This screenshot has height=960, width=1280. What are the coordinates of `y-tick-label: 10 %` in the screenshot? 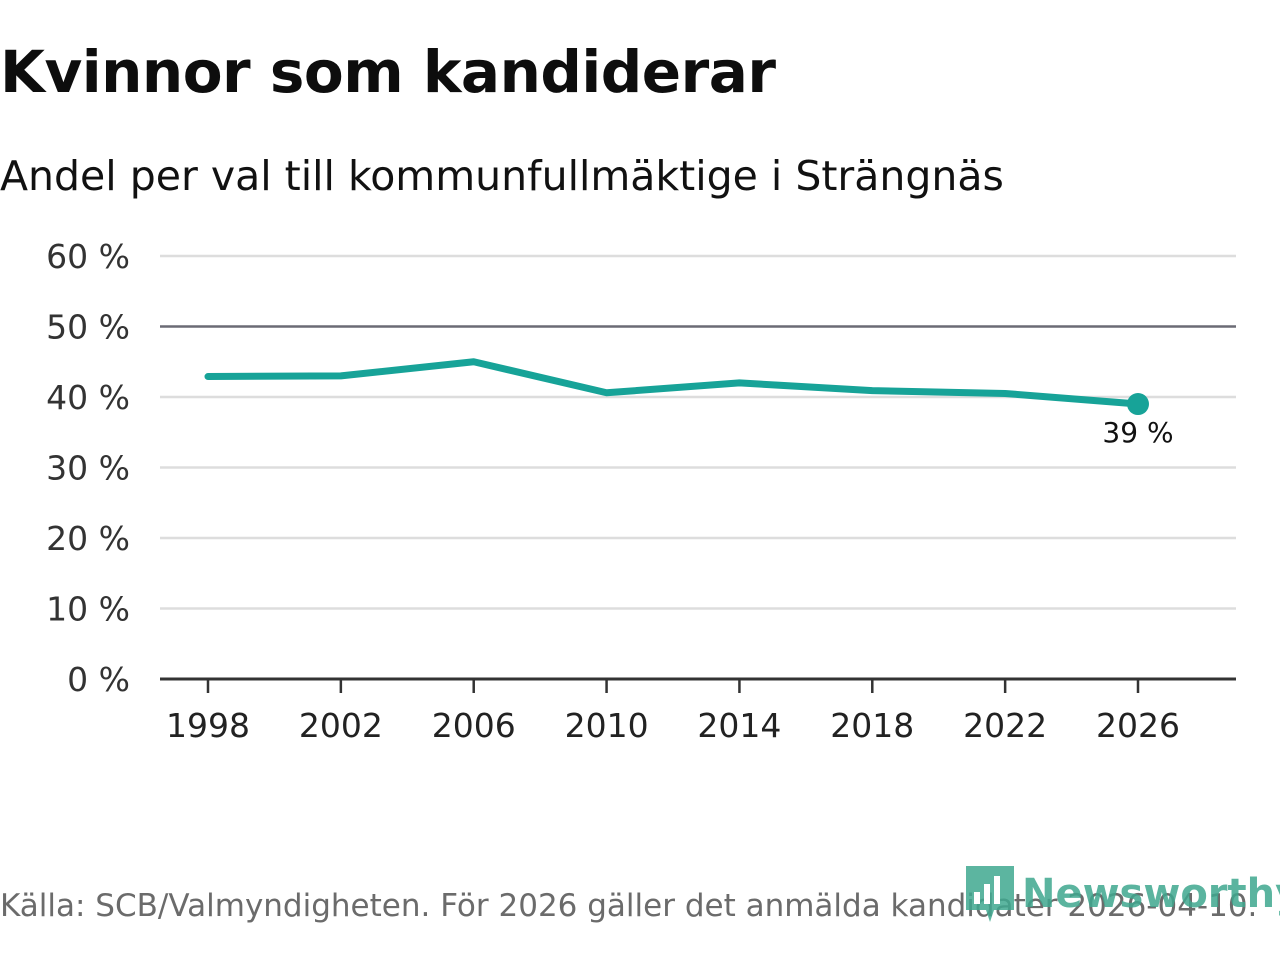 It's located at (88, 609).